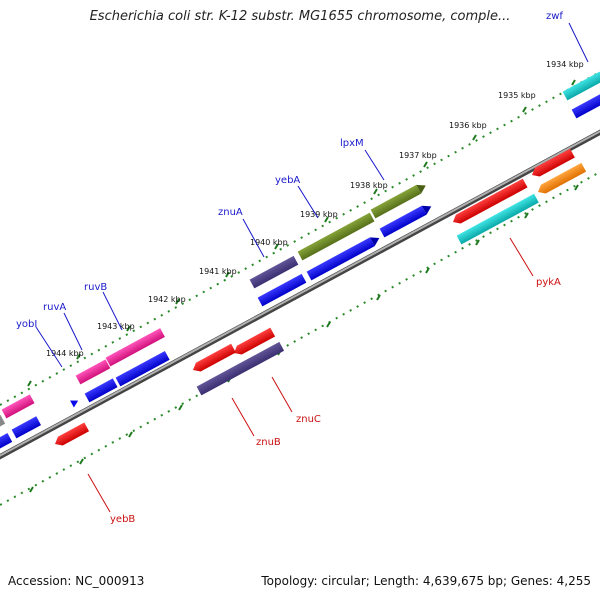 Image resolution: width=600 pixels, height=600 pixels. Describe the element at coordinates (287, 180) in the screenshot. I see `gene-label-yebA: yebA` at that location.